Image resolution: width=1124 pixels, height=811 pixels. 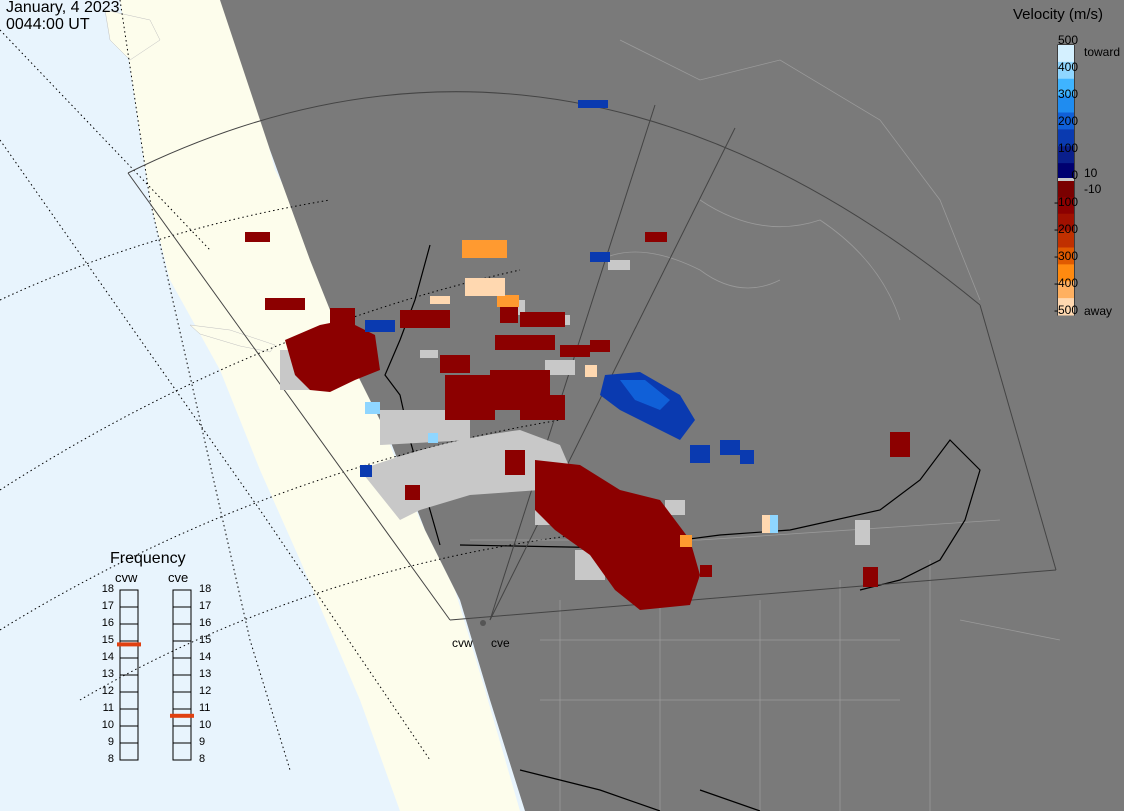 What do you see at coordinates (1098, 311) in the screenshot?
I see `colorbar-away-label: away` at bounding box center [1098, 311].